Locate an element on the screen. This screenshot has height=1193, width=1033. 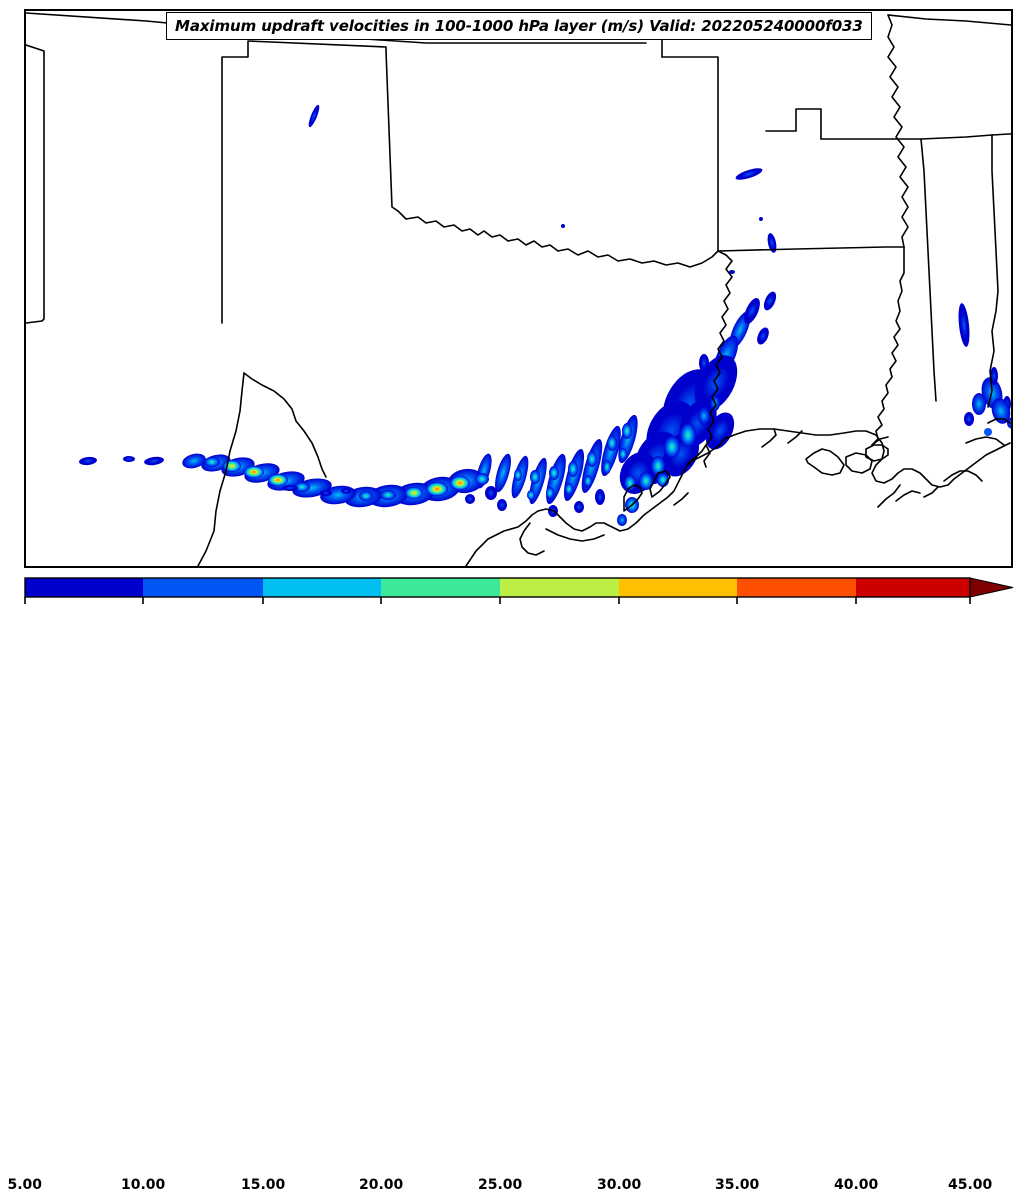
colorbar-bands is located at coordinates (519, 587).